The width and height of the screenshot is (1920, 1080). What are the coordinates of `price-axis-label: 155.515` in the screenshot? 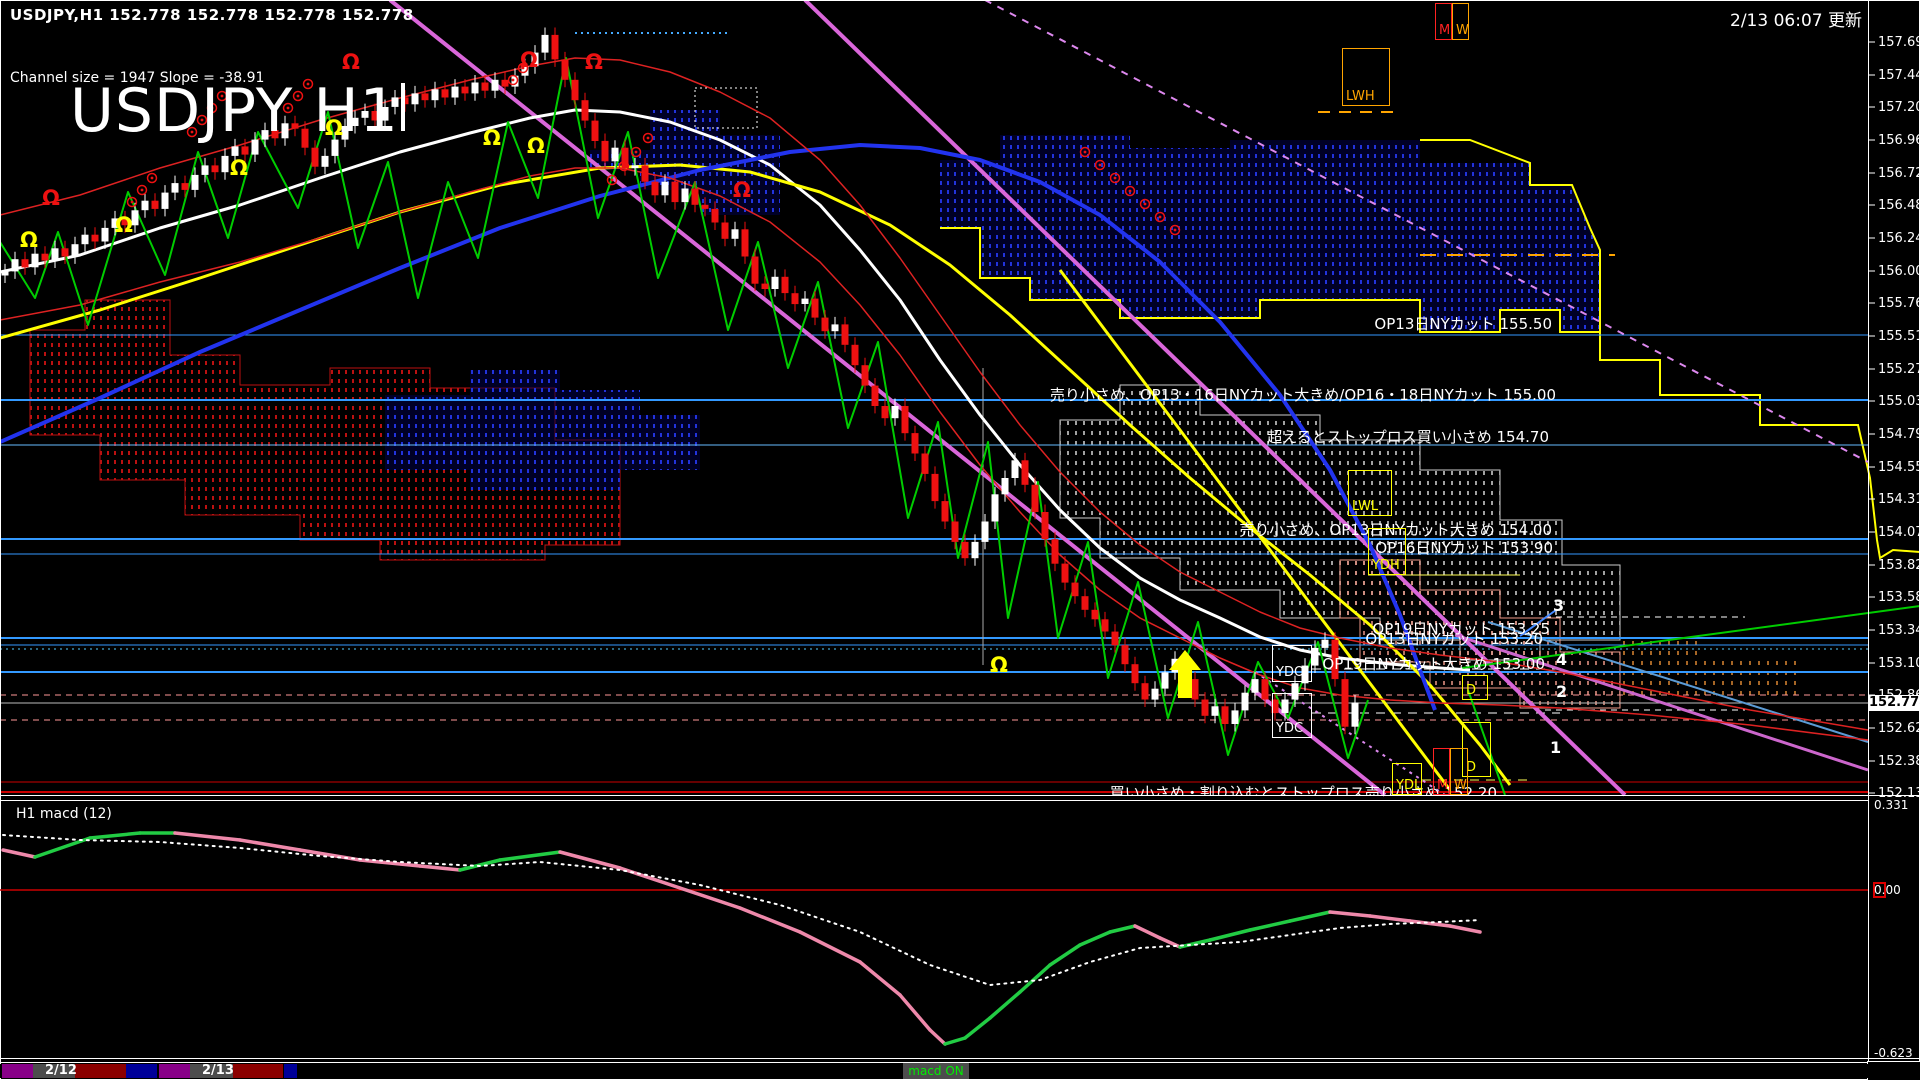 It's located at (1899, 336).